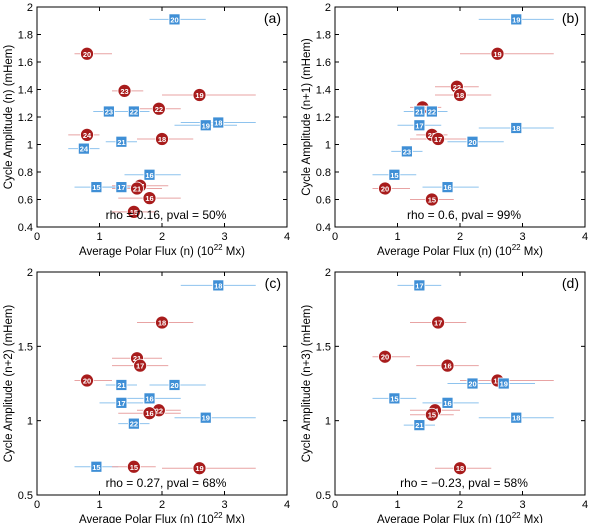  I want to click on panel-label: (a), so click(272, 18).